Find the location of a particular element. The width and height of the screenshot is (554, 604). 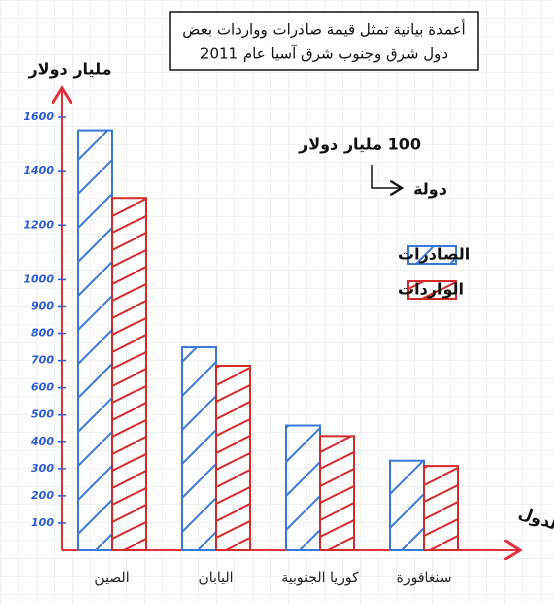

chart-title: دول شرق وجنوب شرق آسيا عام 2011 is located at coordinates (324, 54).